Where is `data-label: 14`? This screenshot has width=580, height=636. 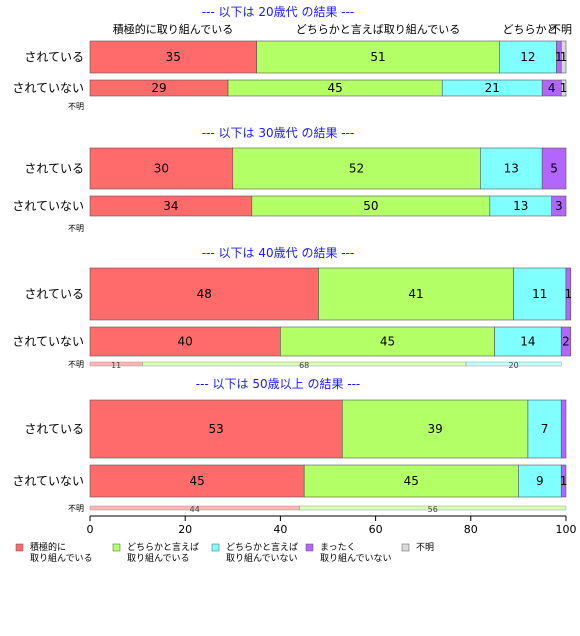
data-label: 14 is located at coordinates (527, 342).